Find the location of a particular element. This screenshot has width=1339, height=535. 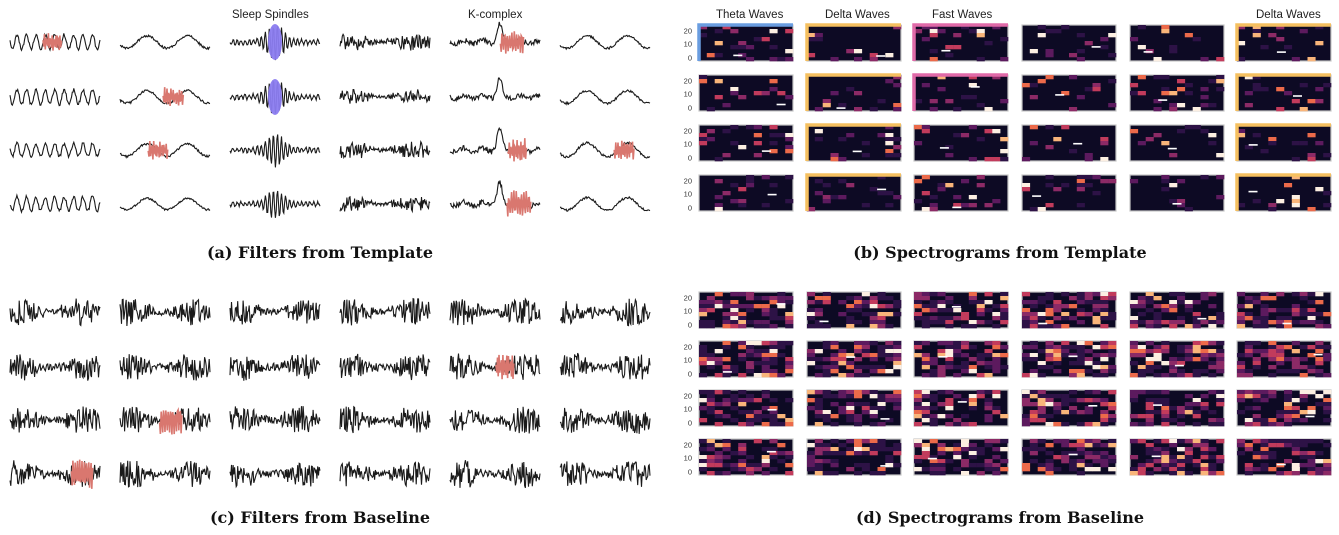

spectrogram-highlight-delta-r1-c5 is located at coordinates (1283, 92).